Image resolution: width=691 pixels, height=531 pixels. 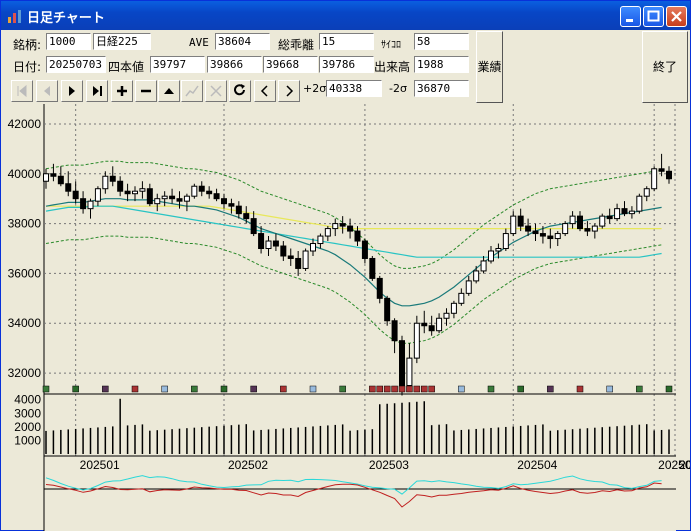 What do you see at coordinates (240, 91) in the screenshot?
I see `refresh-button` at bounding box center [240, 91].